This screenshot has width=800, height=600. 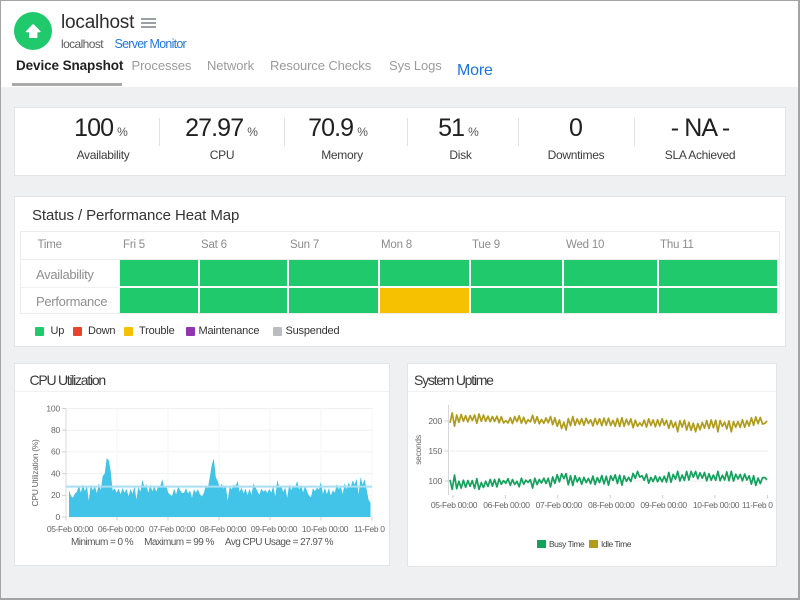 I want to click on svg-text: 40, so click(x=56, y=473).